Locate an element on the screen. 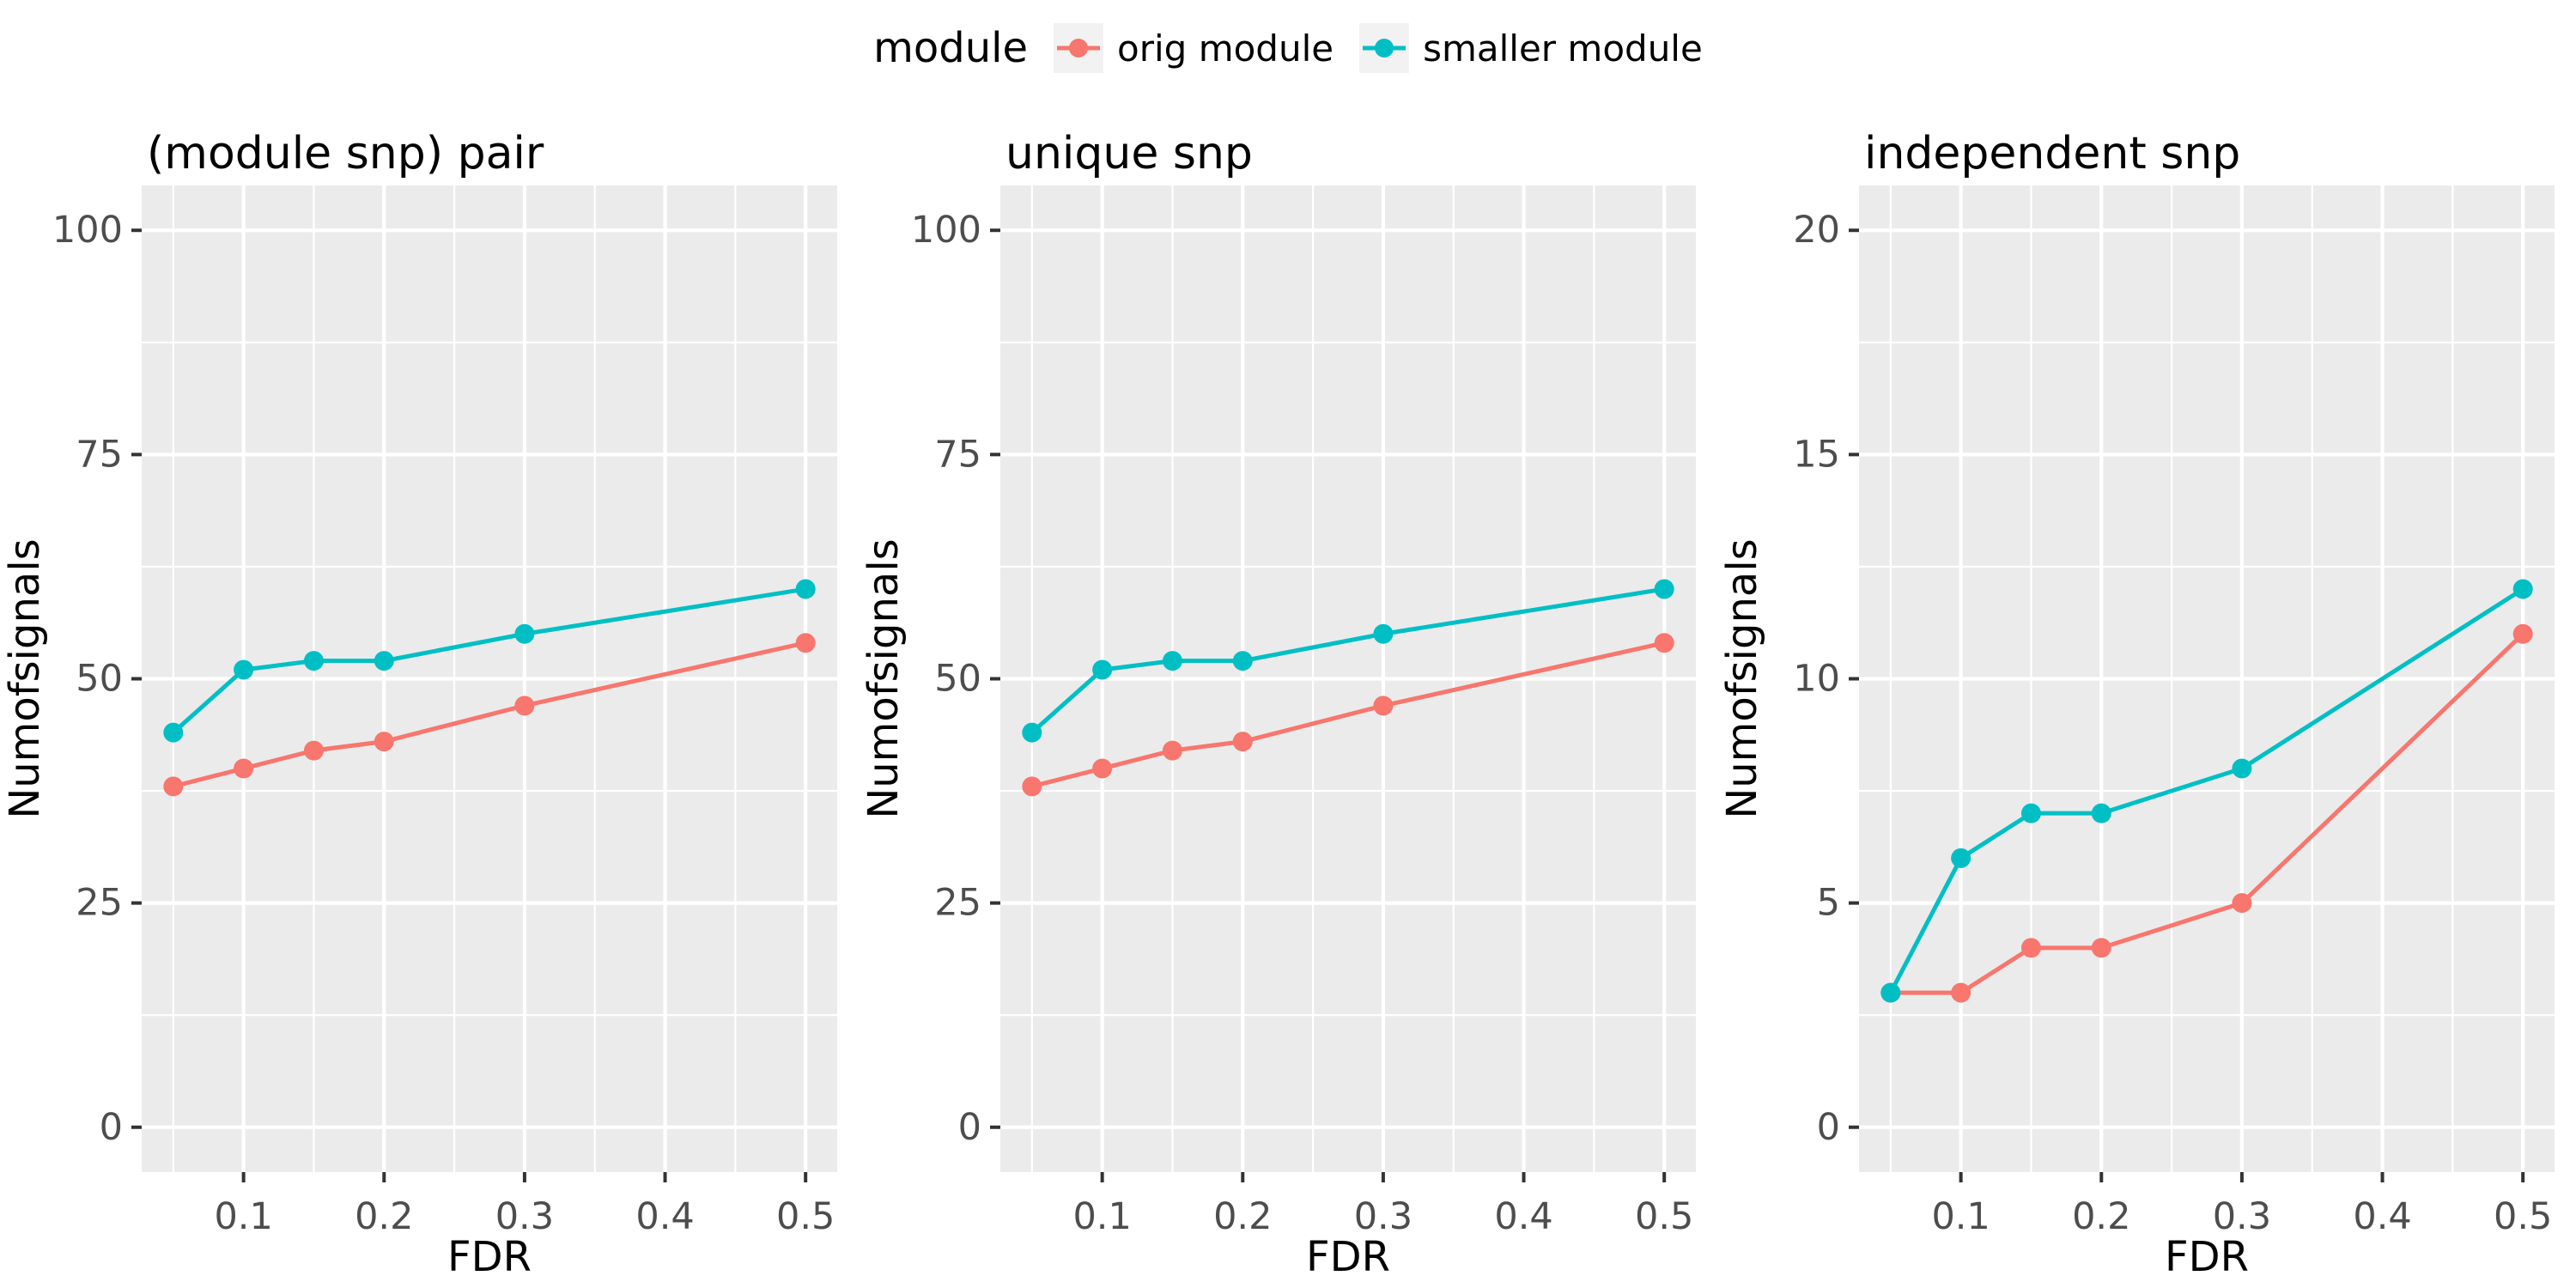 The width and height of the screenshot is (2576, 1288). y-tick-label: 20 is located at coordinates (1816, 230).